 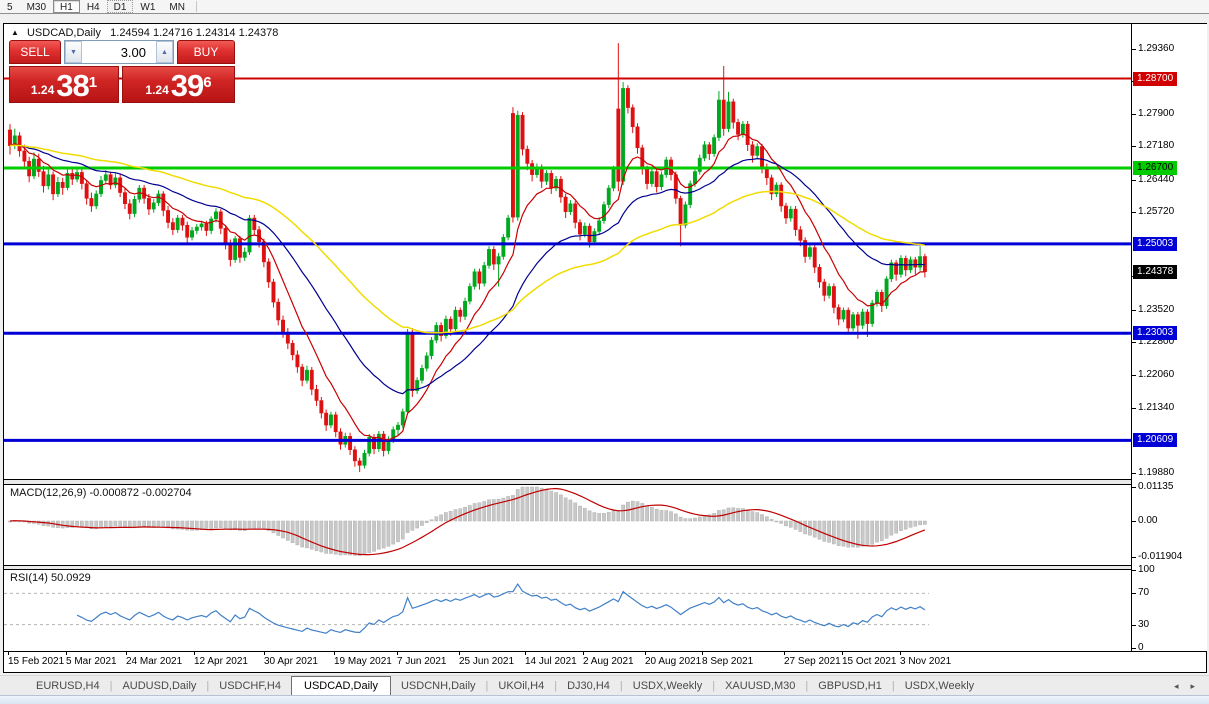 I want to click on ask-big-digits: 39, so click(x=187, y=85).